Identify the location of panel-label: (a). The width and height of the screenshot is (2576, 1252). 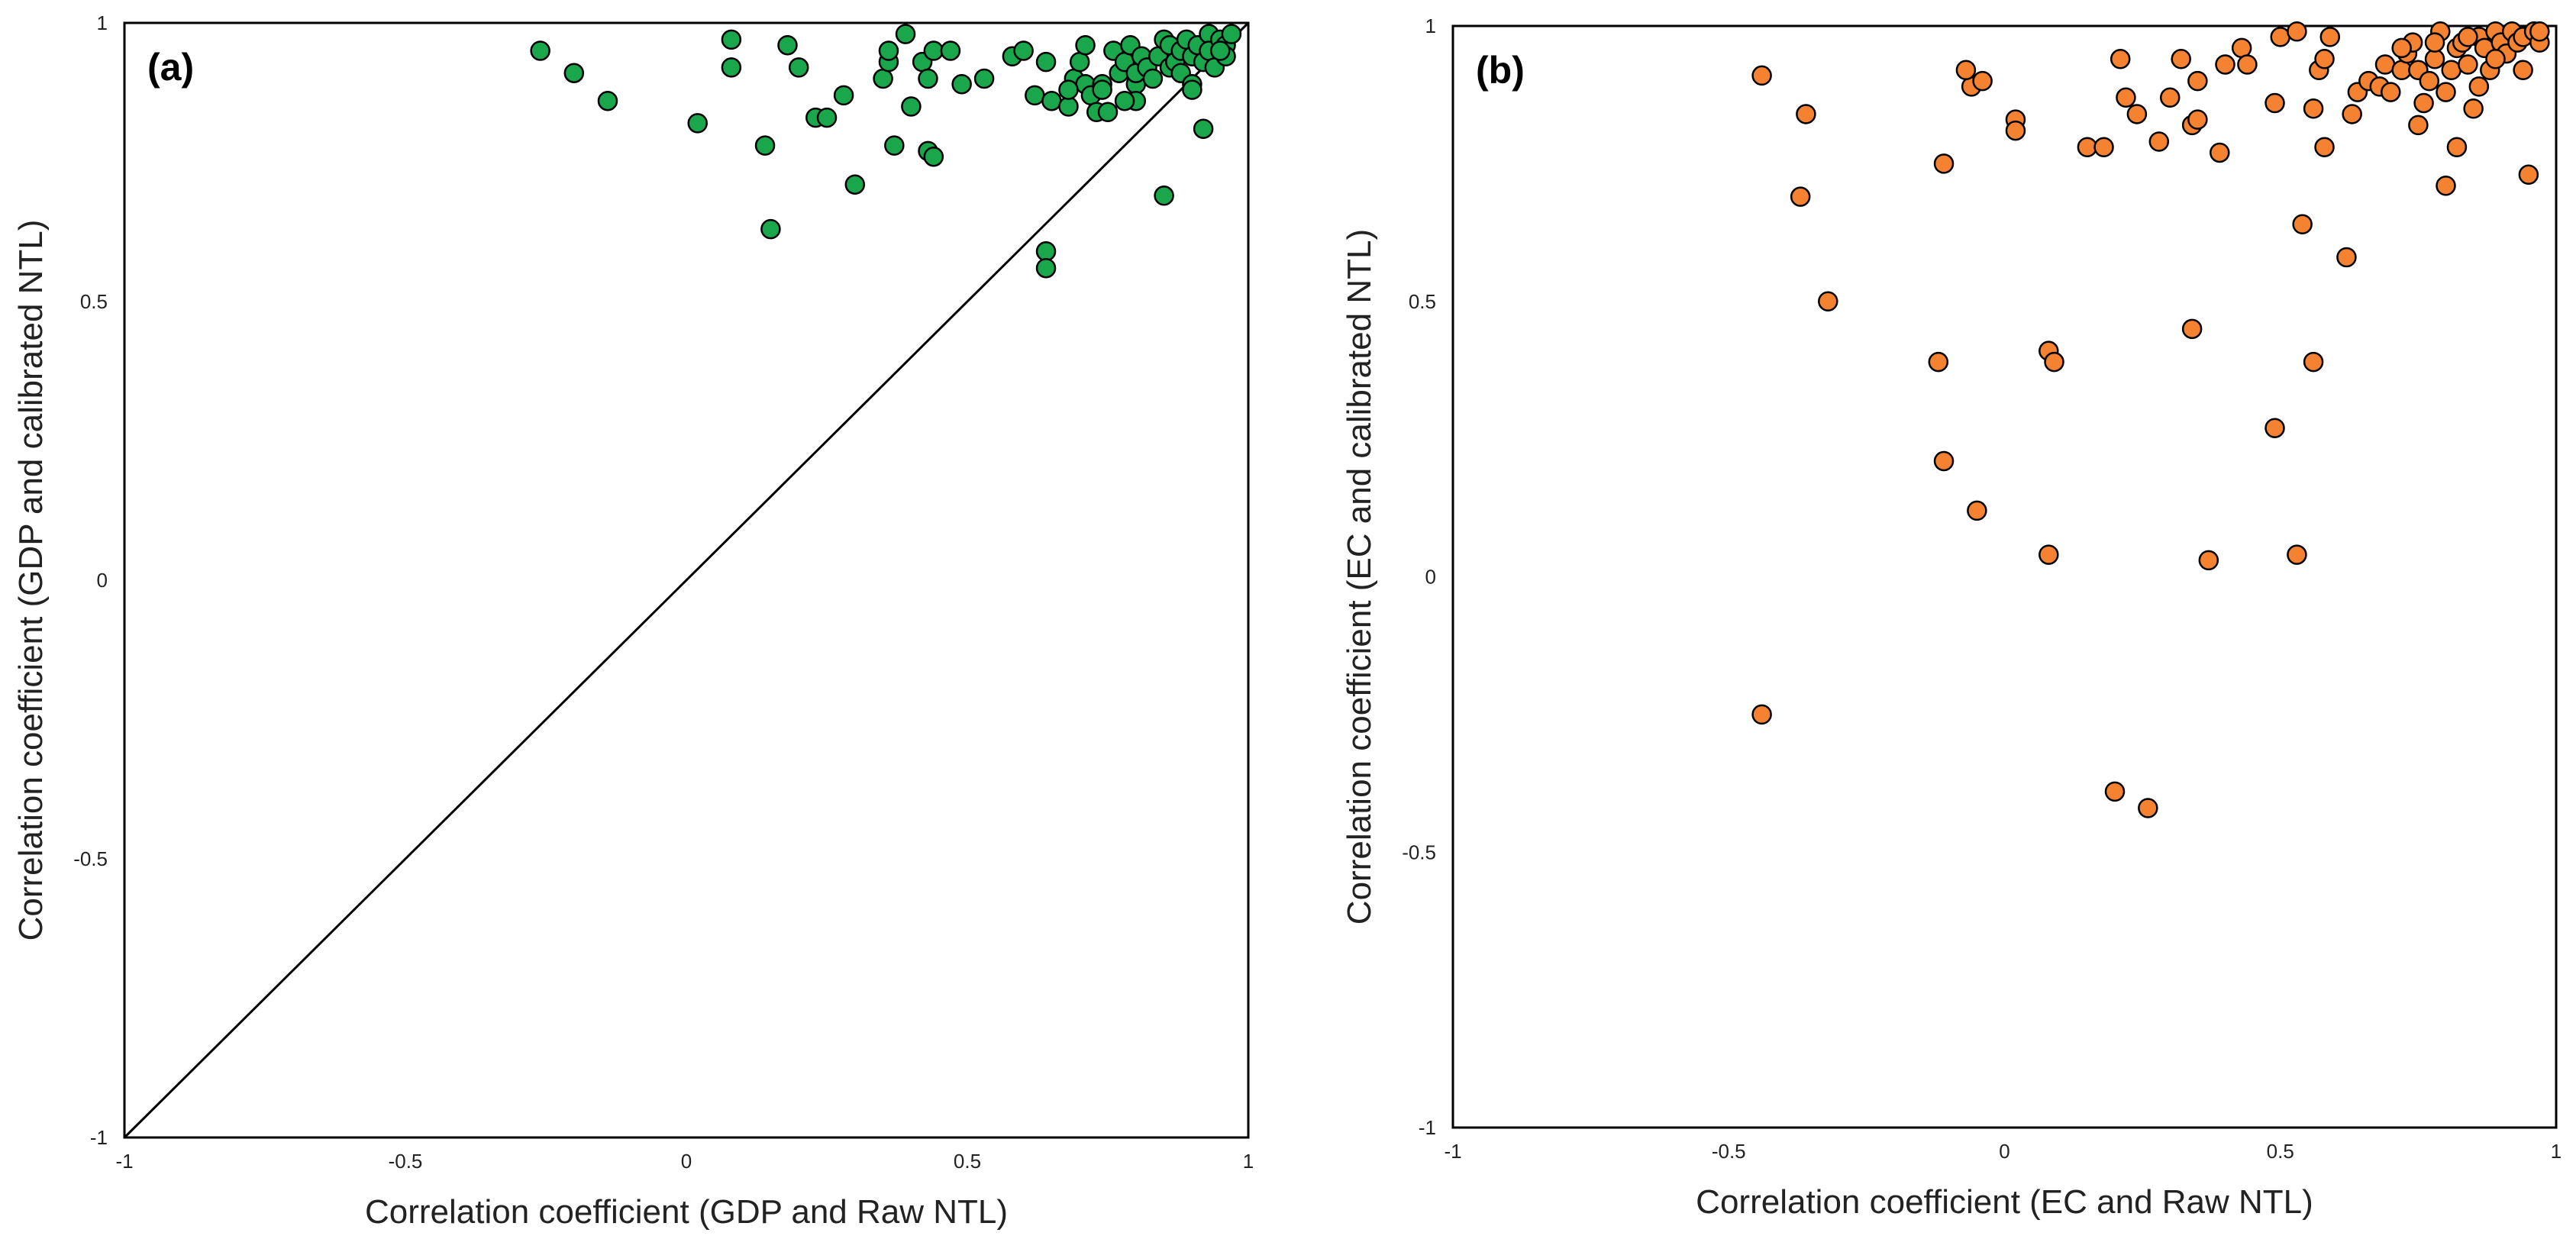
(170, 67).